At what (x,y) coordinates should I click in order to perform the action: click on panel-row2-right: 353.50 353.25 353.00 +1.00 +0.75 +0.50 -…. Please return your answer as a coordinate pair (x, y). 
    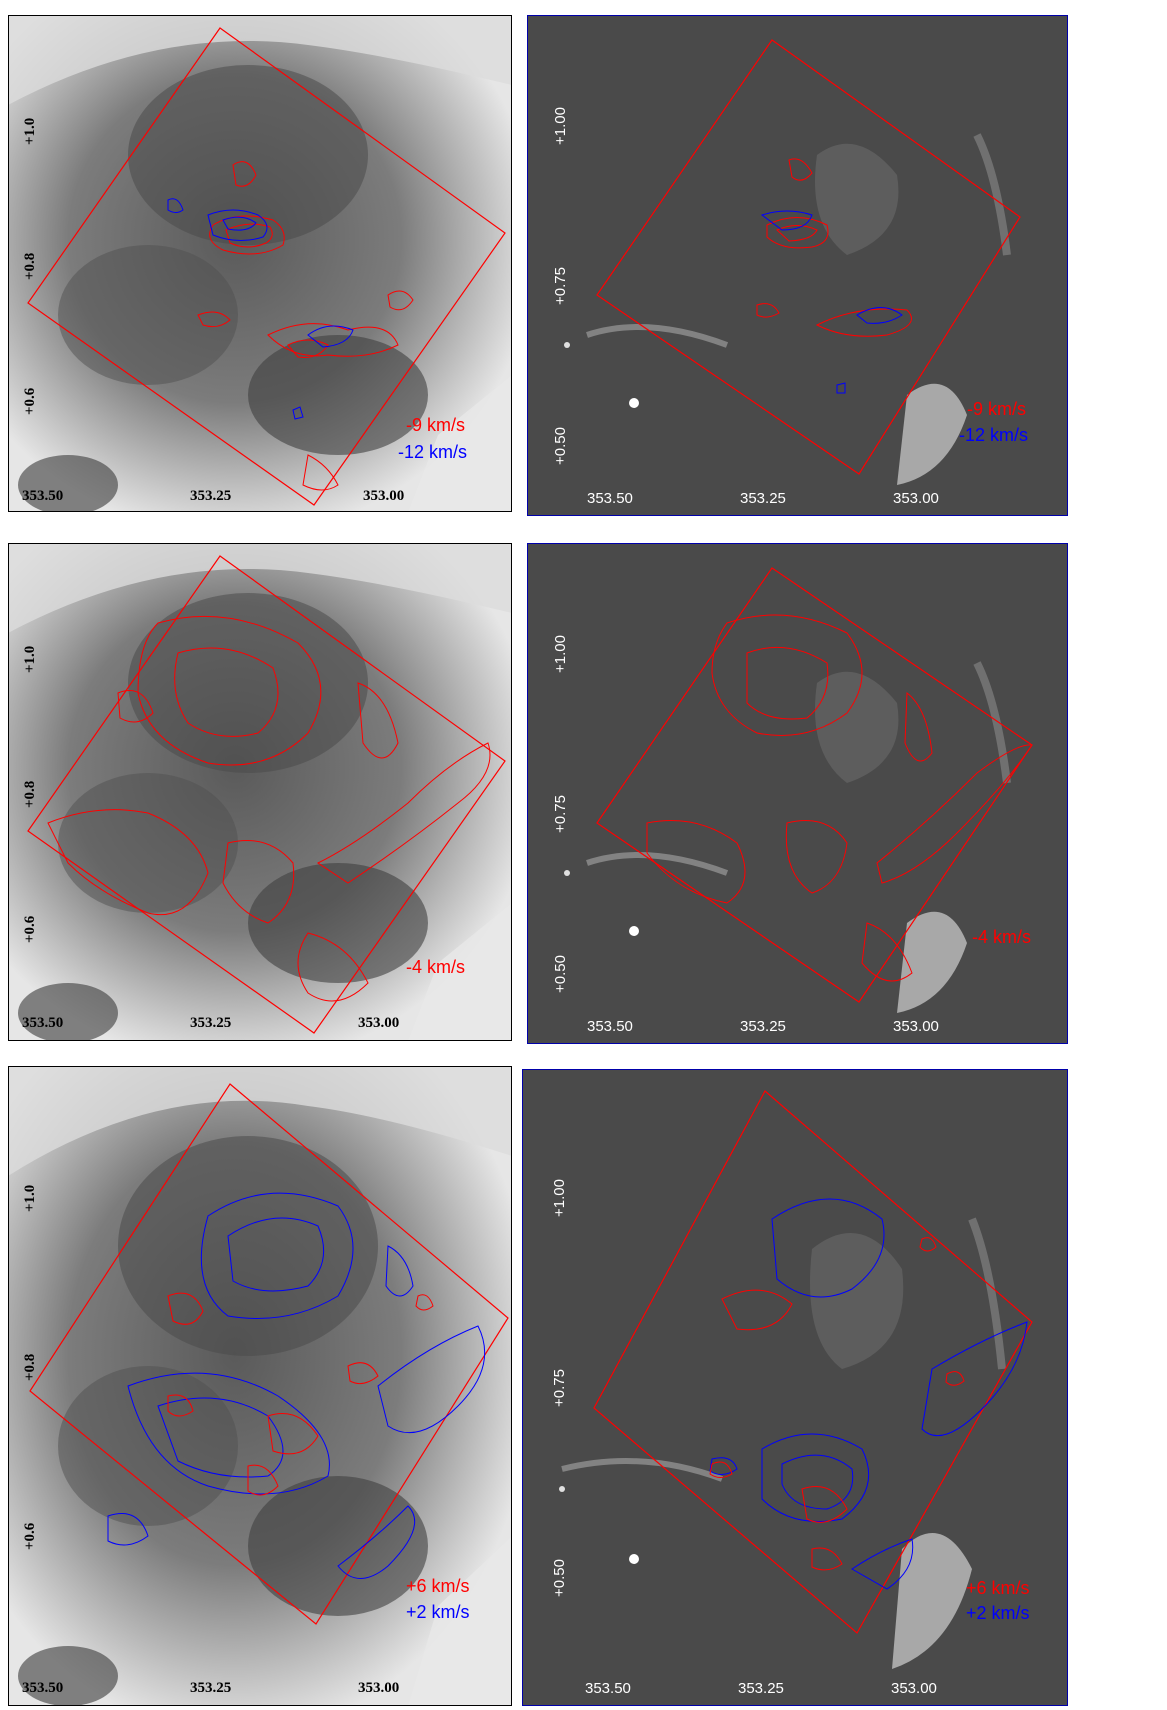
    Looking at the image, I should click on (797, 793).